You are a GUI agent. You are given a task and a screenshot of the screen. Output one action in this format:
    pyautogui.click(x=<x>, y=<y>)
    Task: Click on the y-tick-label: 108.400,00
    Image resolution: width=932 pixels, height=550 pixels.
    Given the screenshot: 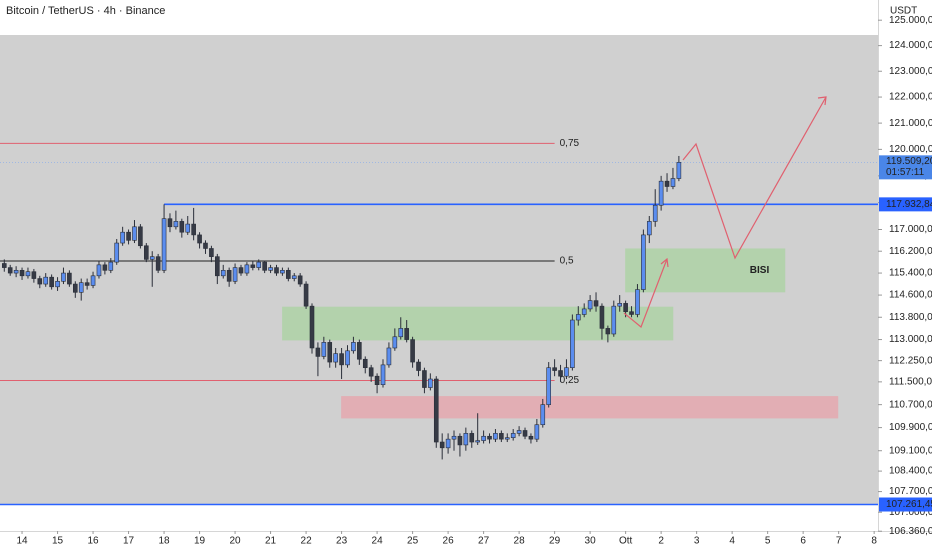 What is the action you would take?
    pyautogui.click(x=910, y=471)
    